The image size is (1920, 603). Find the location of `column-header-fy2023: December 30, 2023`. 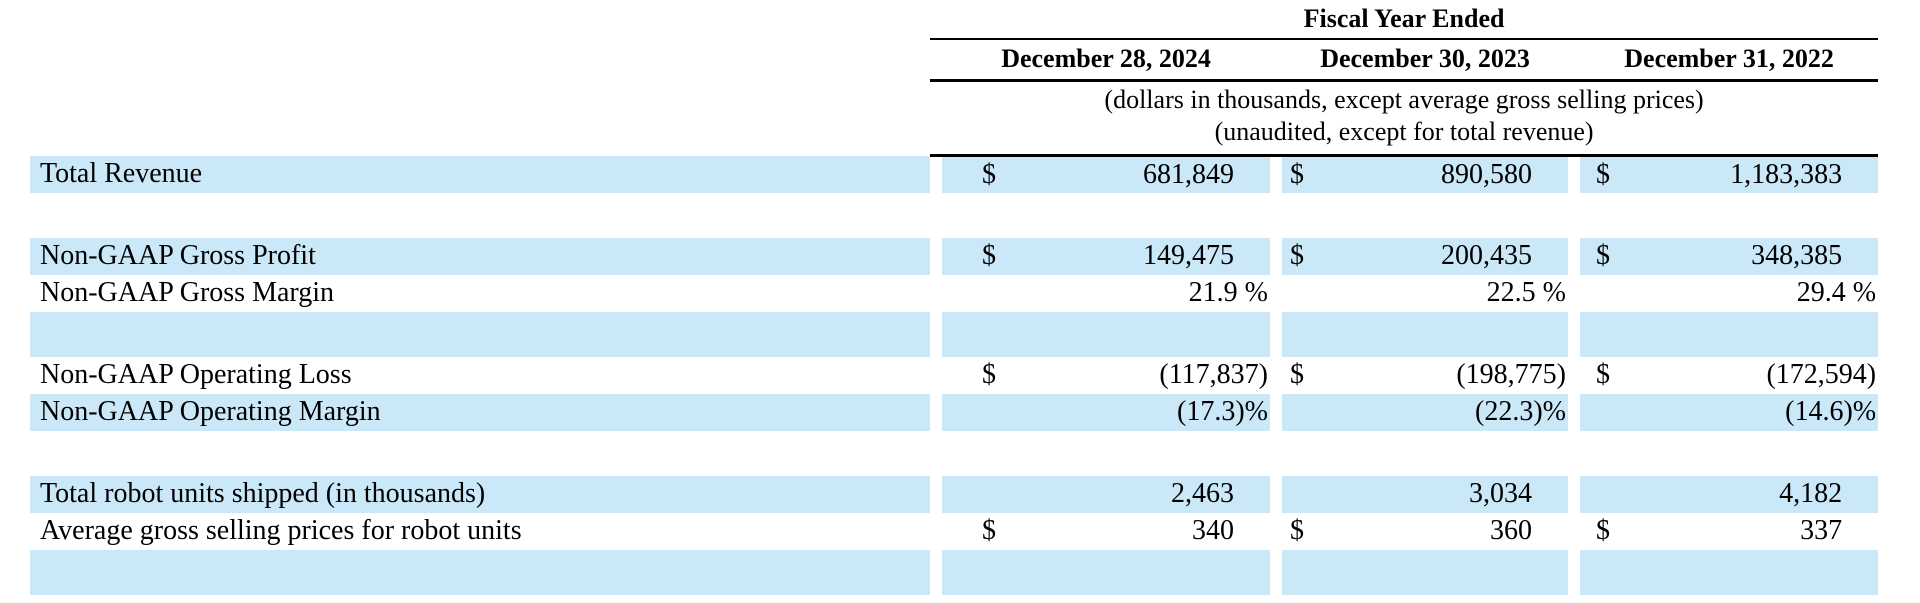

column-header-fy2023: December 30, 2023 is located at coordinates (1425, 60).